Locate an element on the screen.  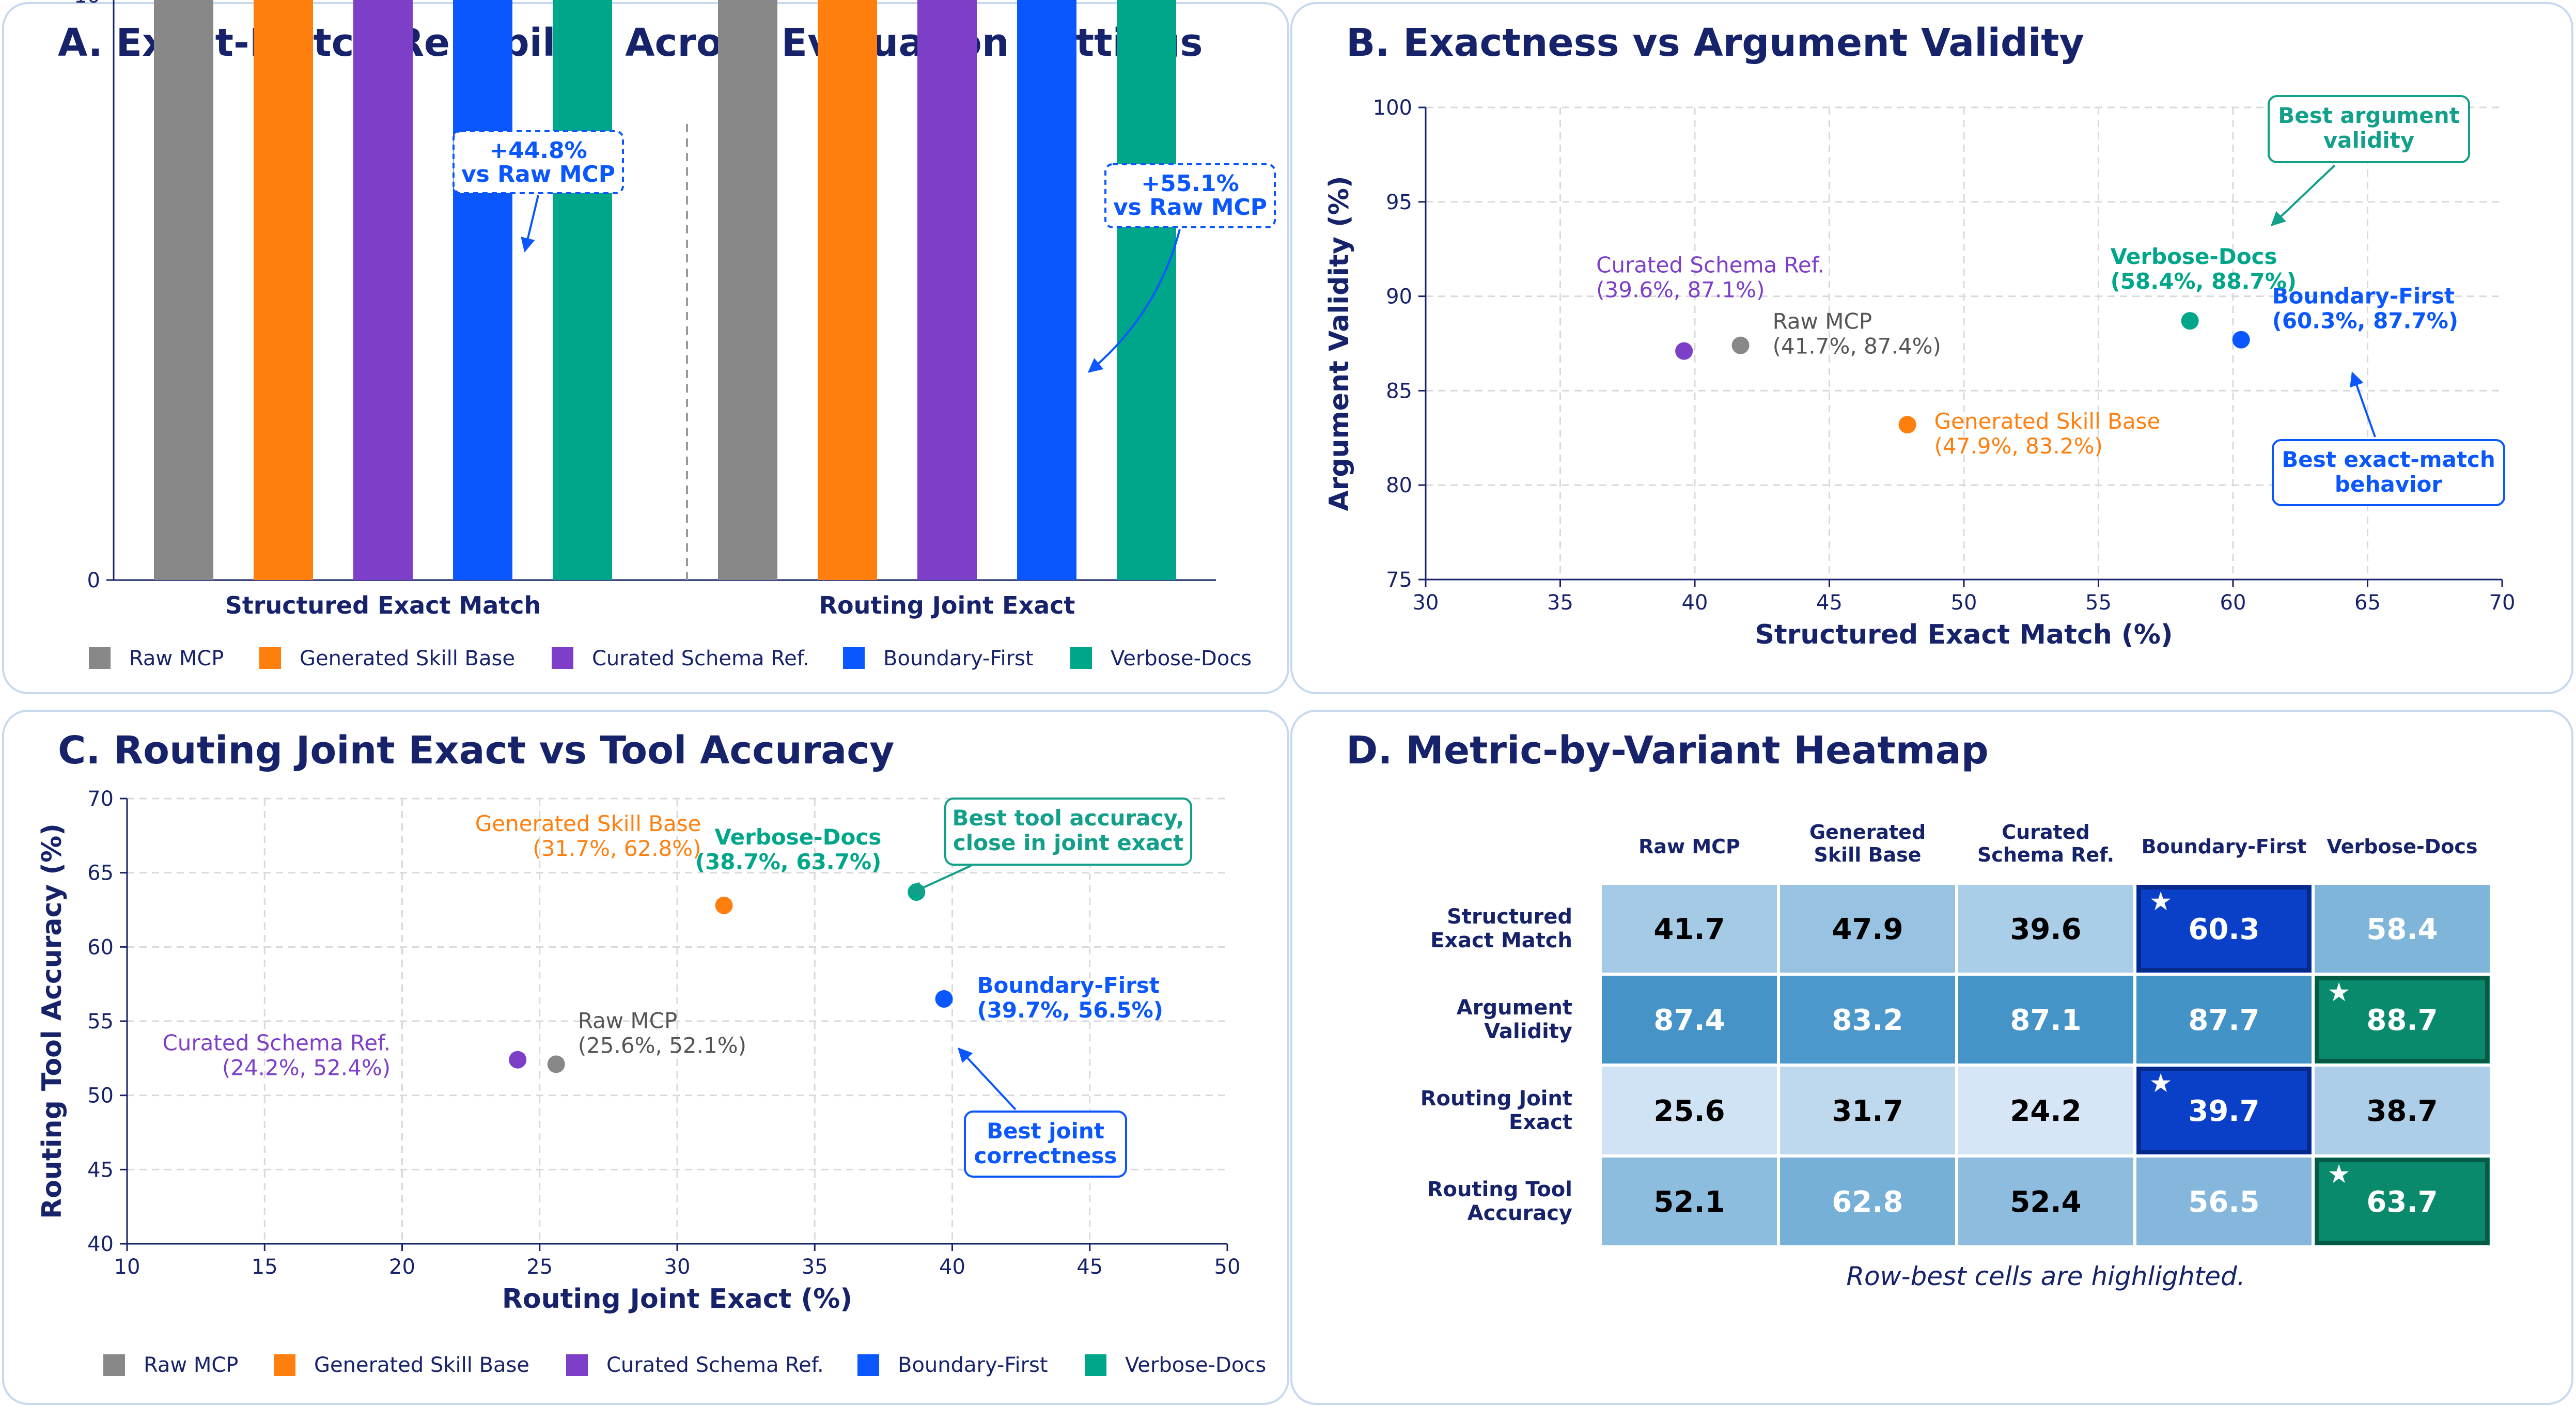
point-label-line-1: (47.9%, 83.2%) is located at coordinates (2019, 446).